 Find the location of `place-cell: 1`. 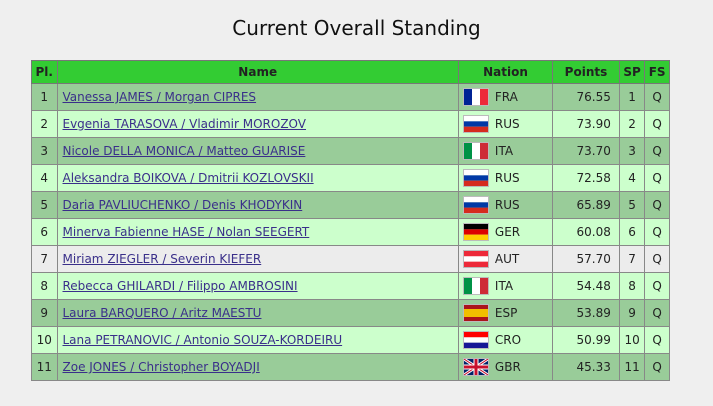

place-cell: 1 is located at coordinates (44, 97).